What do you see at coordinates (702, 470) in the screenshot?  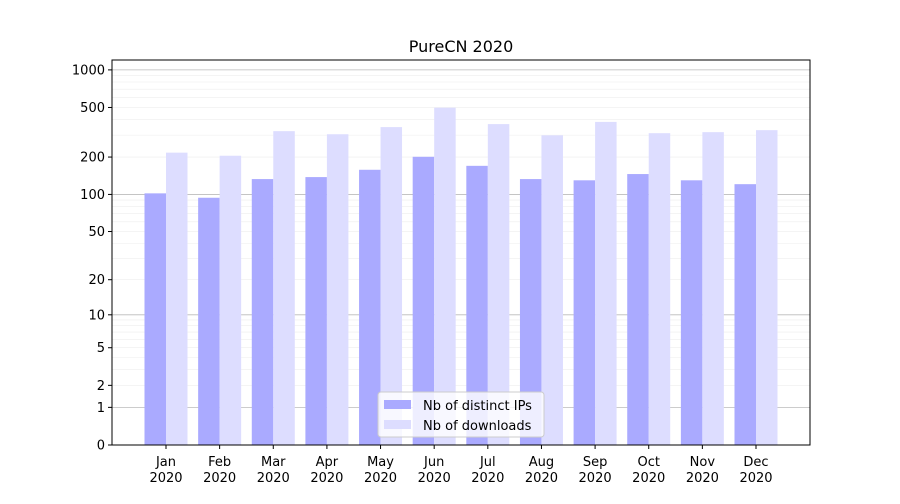 I see `x-tick-label: Nov 2020` at bounding box center [702, 470].